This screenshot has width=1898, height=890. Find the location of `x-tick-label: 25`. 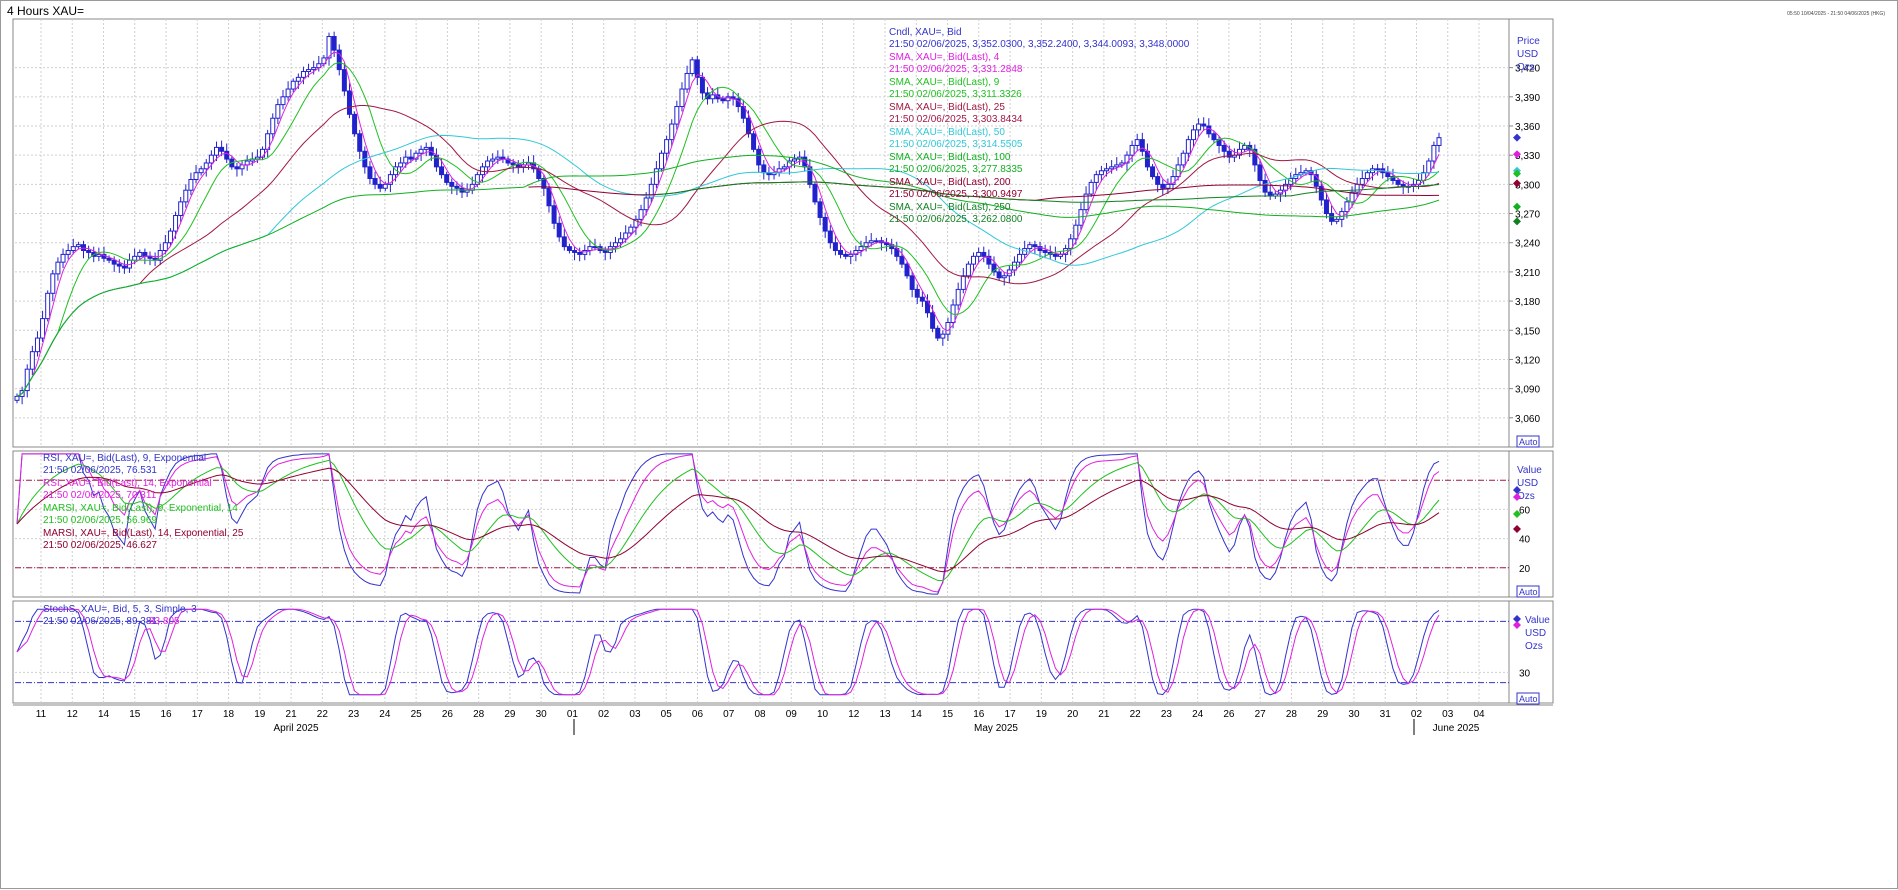

x-tick-label: 25 is located at coordinates (417, 714).